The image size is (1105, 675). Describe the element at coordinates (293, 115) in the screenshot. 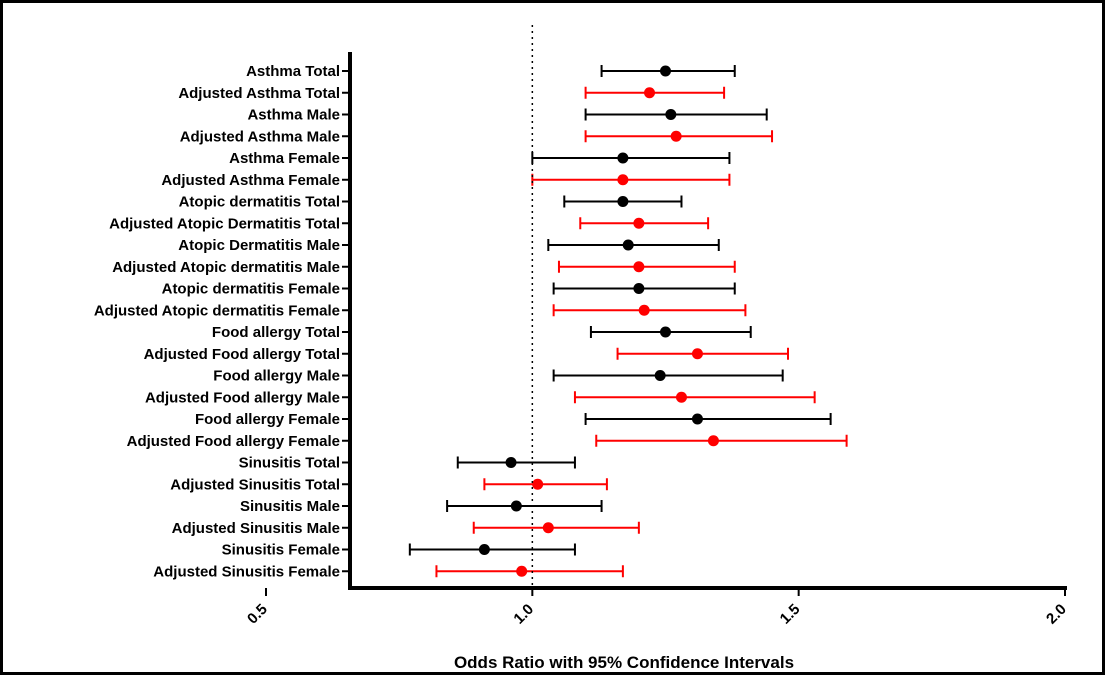

I see `row-label: Asthma Male` at that location.